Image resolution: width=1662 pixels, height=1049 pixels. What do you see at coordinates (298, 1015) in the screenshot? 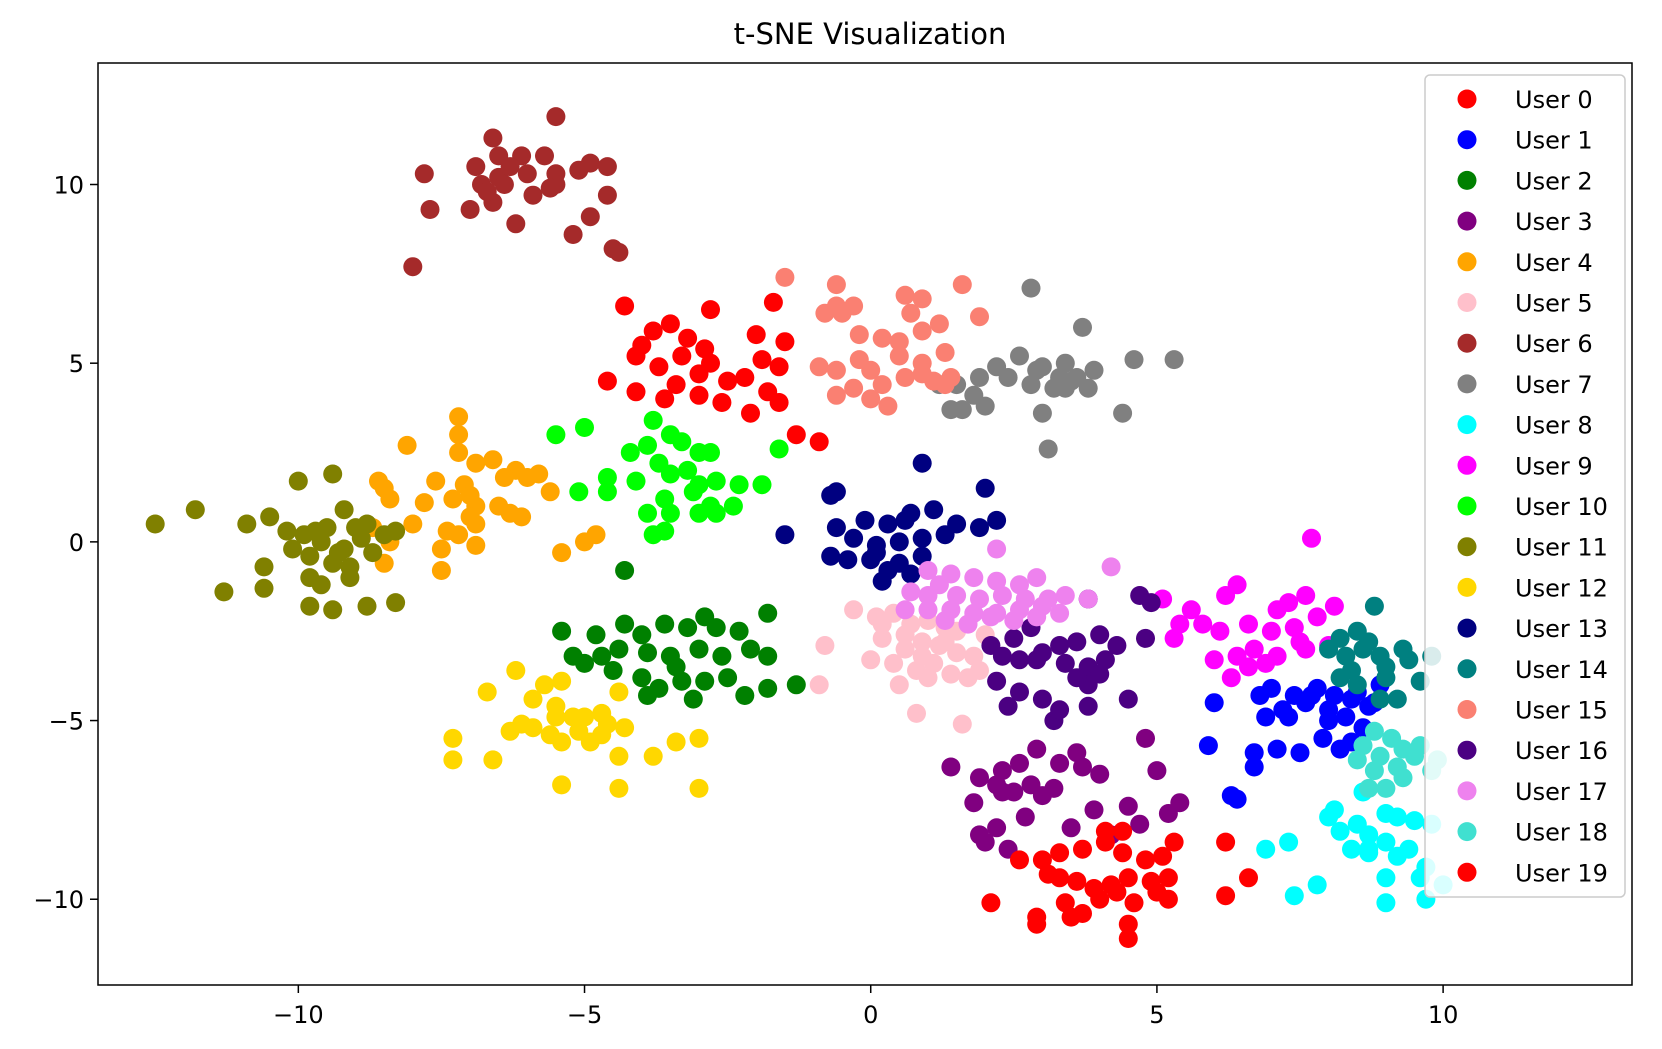
I see `x-tick-label: −10` at bounding box center [298, 1015].